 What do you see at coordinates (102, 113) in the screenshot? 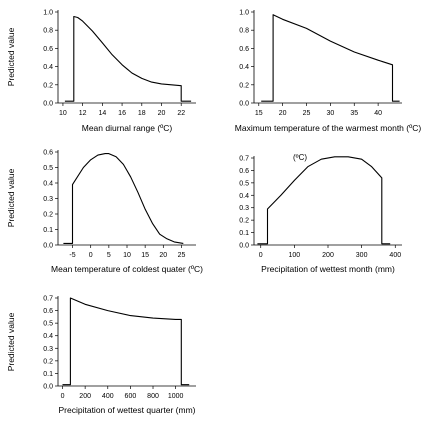
I see `x-tick-label: 14` at bounding box center [102, 113].